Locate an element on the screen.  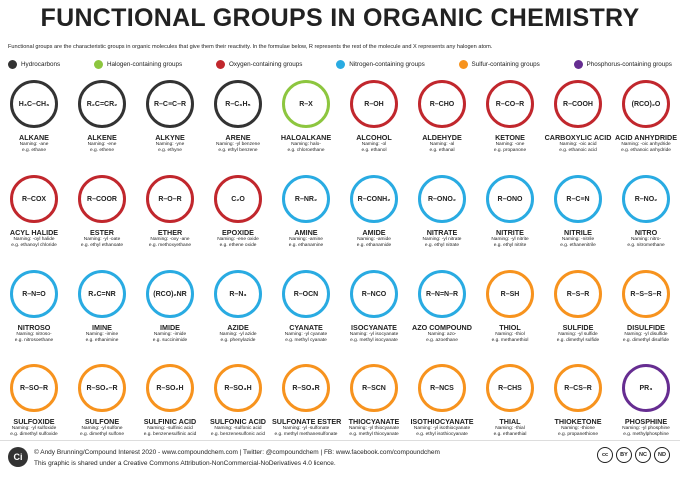
group-card: R–CO–R KETONE Naming: -one e.g. propanone is located at coordinates (510, 117).